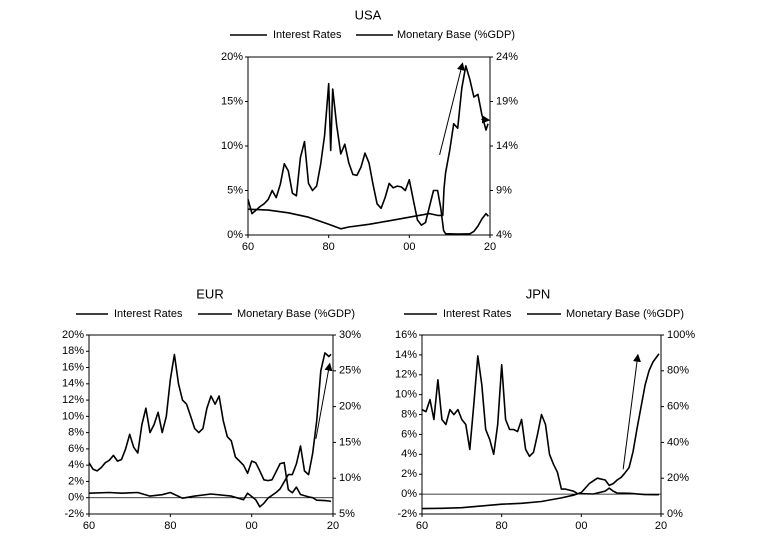  I want to click on jpn-x-tick-label: 60, so click(422, 526).